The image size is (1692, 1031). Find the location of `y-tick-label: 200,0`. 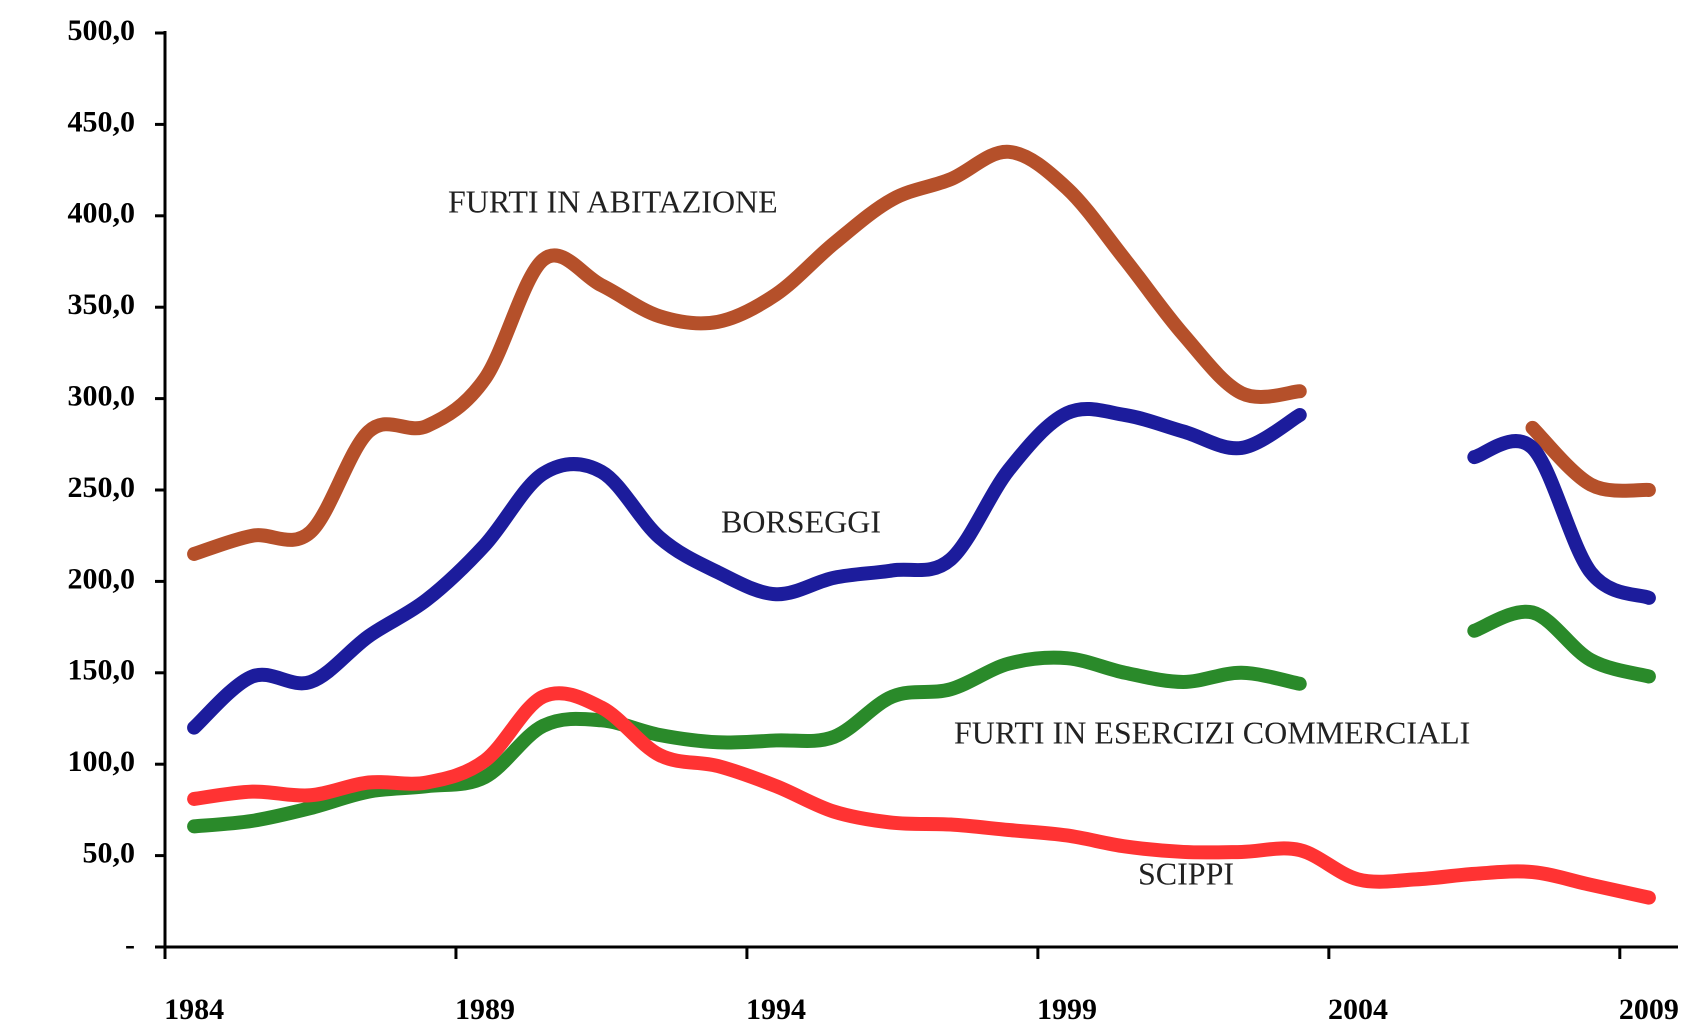

y-tick-label: 200,0 is located at coordinates (102, 578).